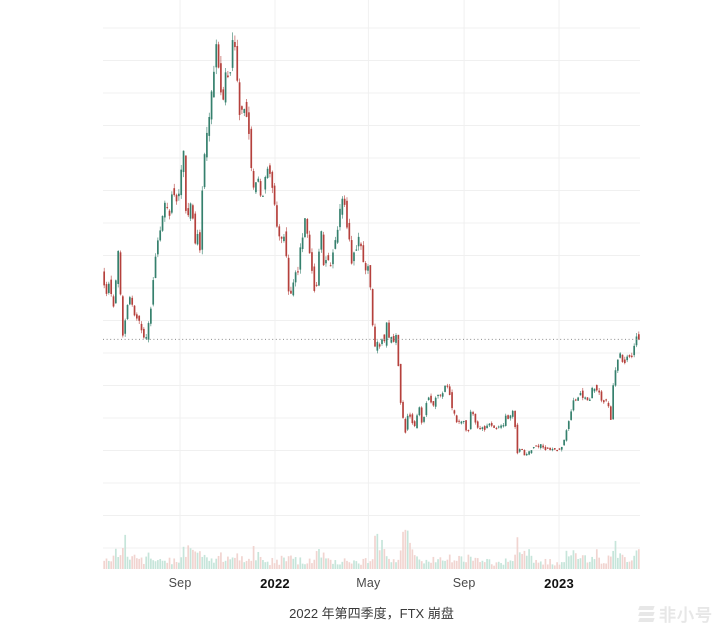 This screenshot has height=631, width=719. What do you see at coordinates (368, 583) in the screenshot?
I see `x-tick-label: May` at bounding box center [368, 583].